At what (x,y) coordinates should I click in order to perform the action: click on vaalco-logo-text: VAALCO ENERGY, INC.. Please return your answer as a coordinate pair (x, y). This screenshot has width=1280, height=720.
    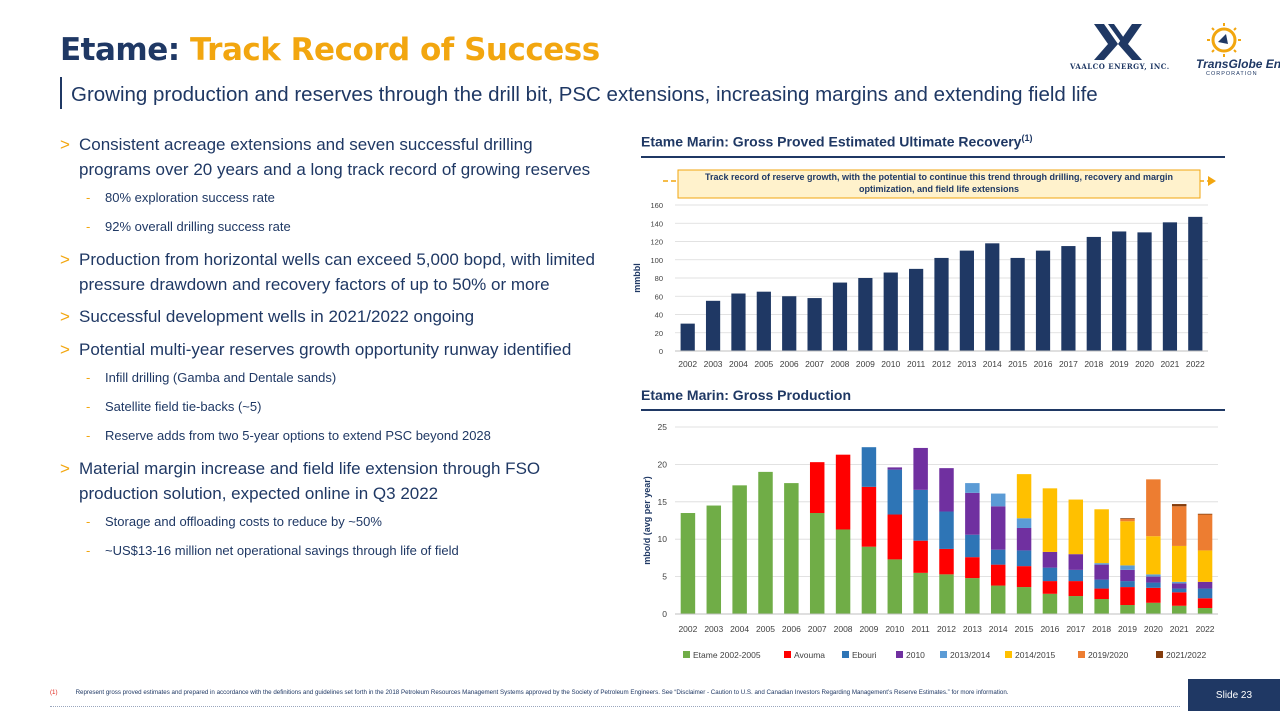
    Looking at the image, I should click on (1120, 66).